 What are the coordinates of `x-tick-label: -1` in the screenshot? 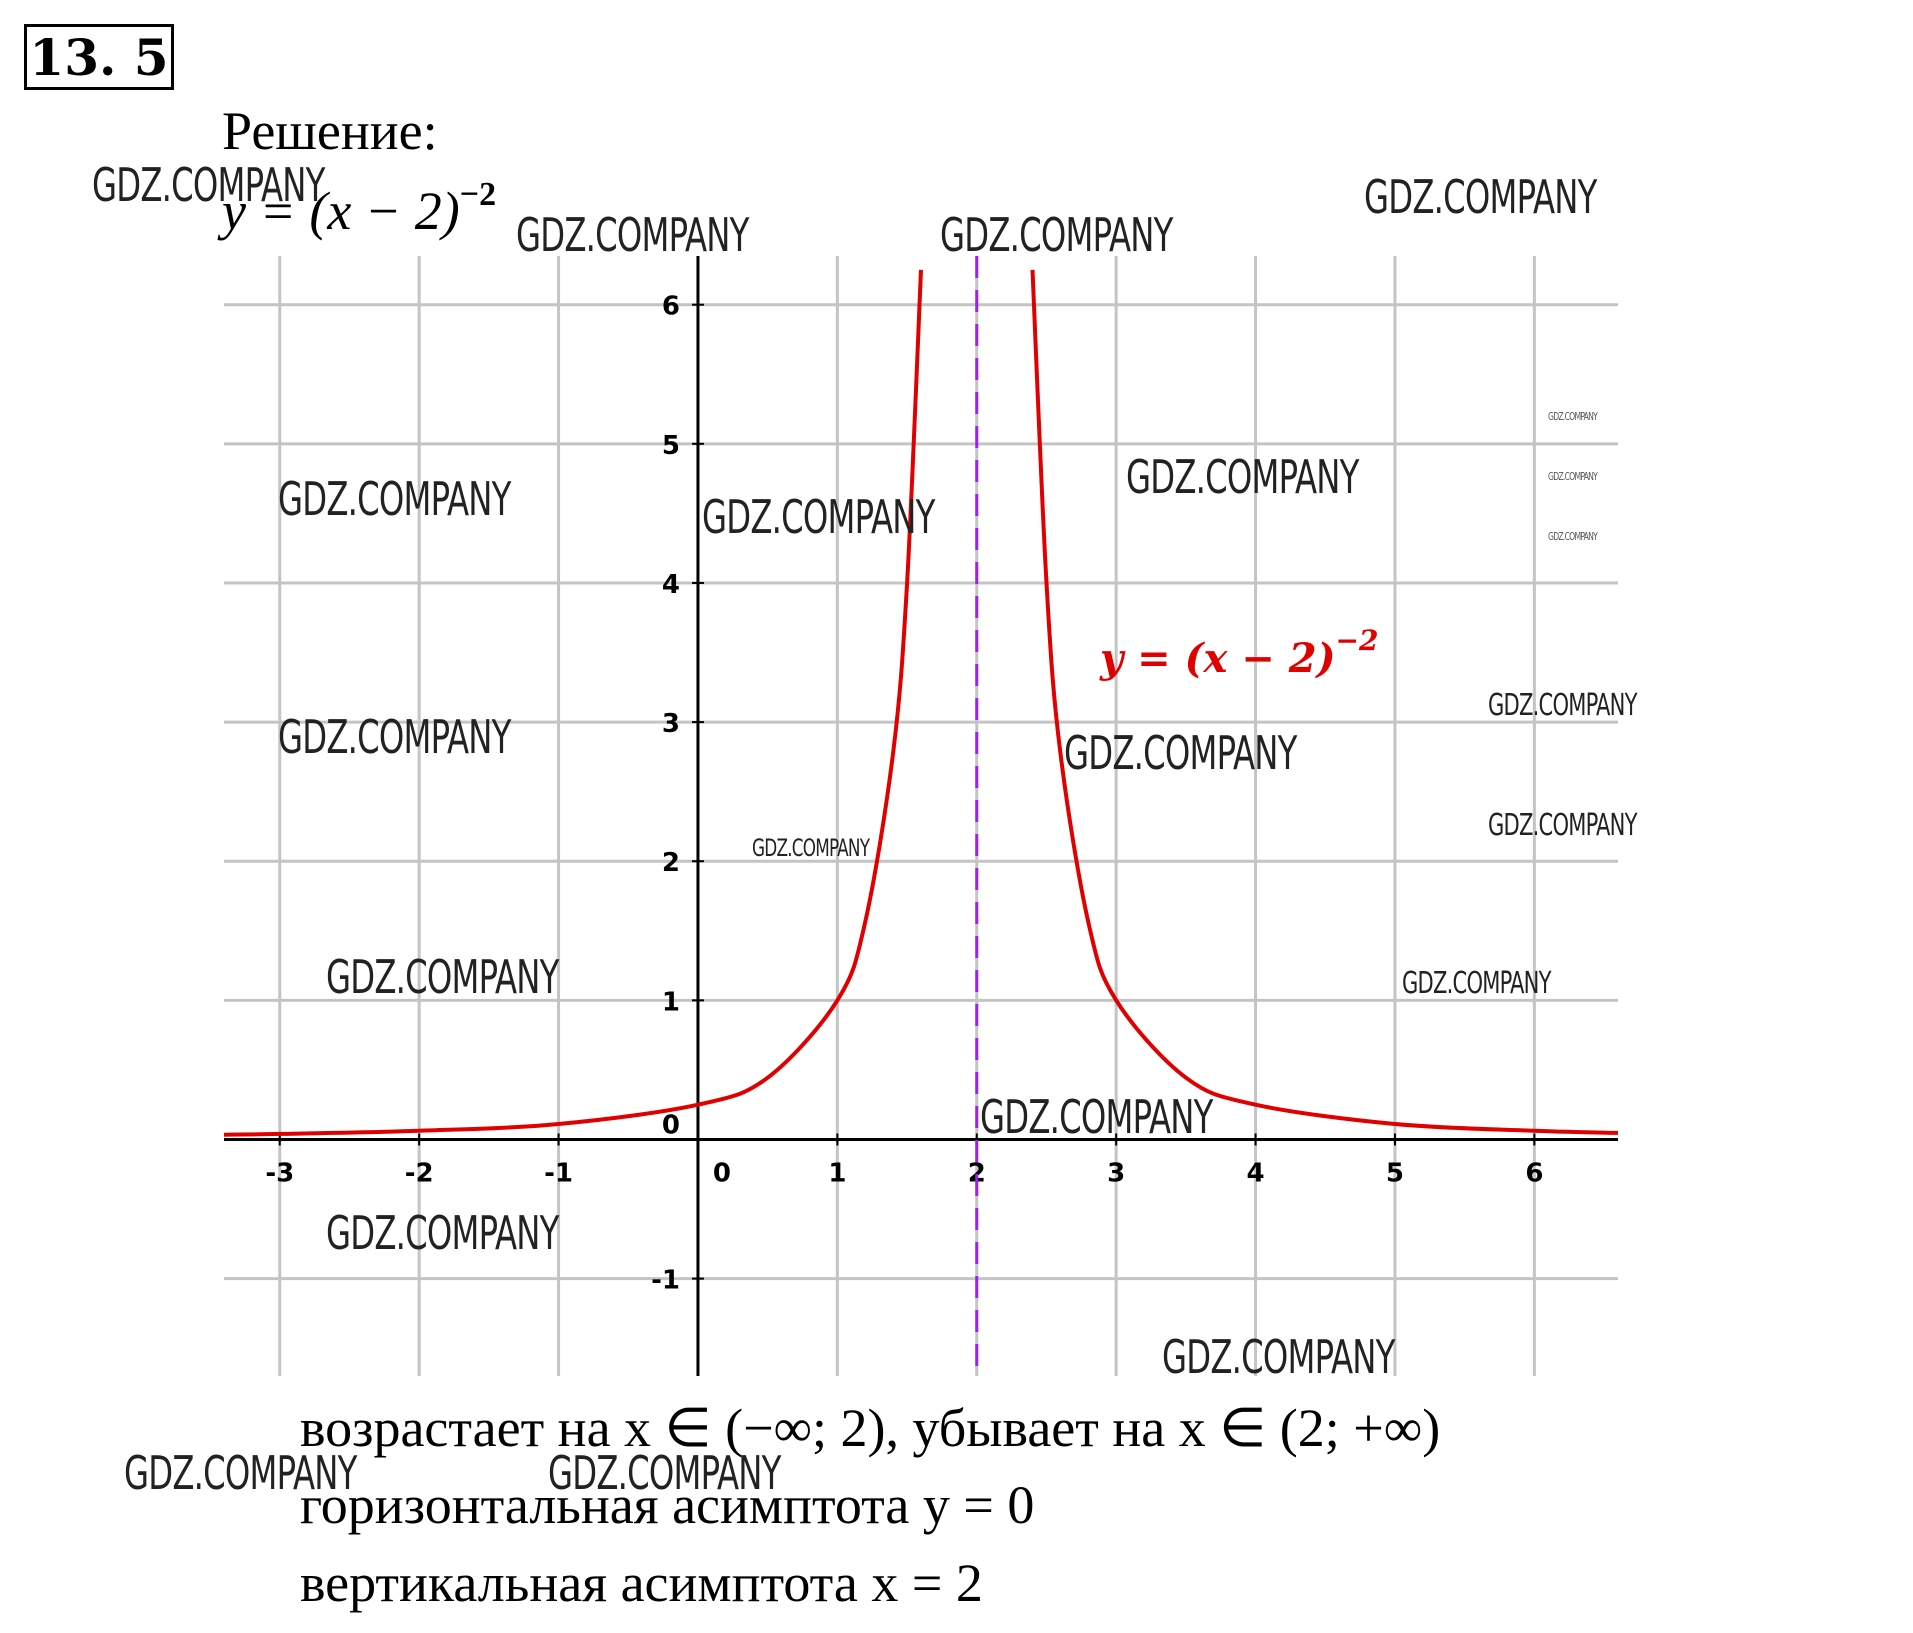 It's located at (558, 1173).